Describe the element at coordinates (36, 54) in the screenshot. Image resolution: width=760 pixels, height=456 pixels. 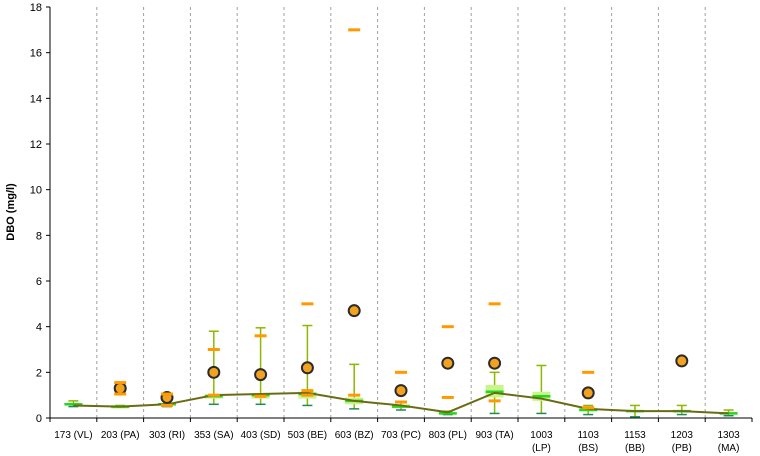
I see `y-tick-label: 16` at that location.